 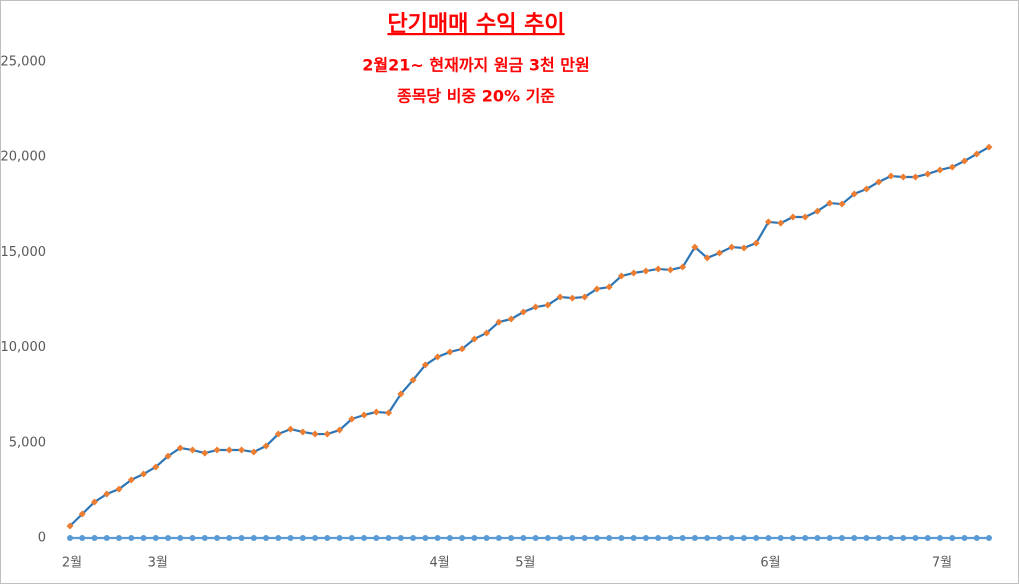 What do you see at coordinates (475, 65) in the screenshot?
I see `chart-subtitle: 2월21~ 현재까지 원금 3천 만원` at bounding box center [475, 65].